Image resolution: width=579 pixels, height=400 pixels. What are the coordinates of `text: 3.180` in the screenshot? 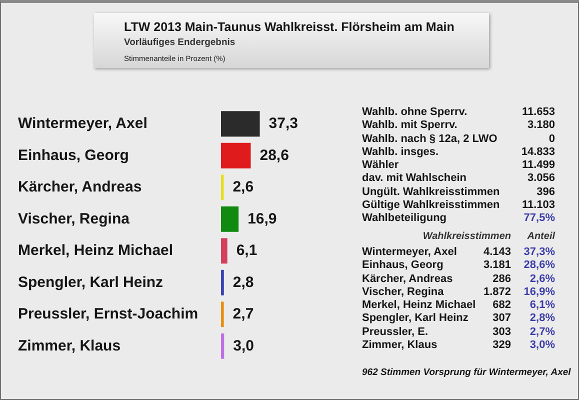 It's located at (540, 126).